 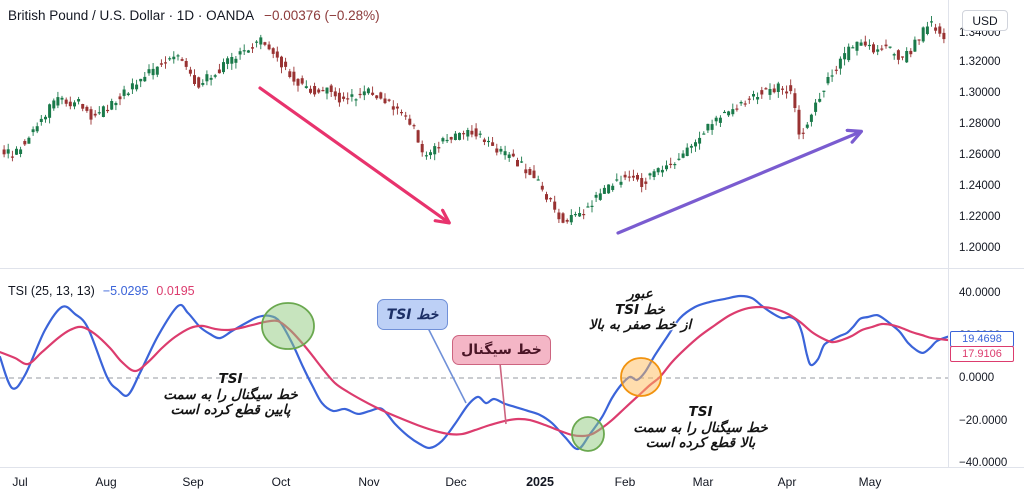 What do you see at coordinates (977, 378) in the screenshot?
I see `tsi-tick-label: 0.0000` at bounding box center [977, 378].